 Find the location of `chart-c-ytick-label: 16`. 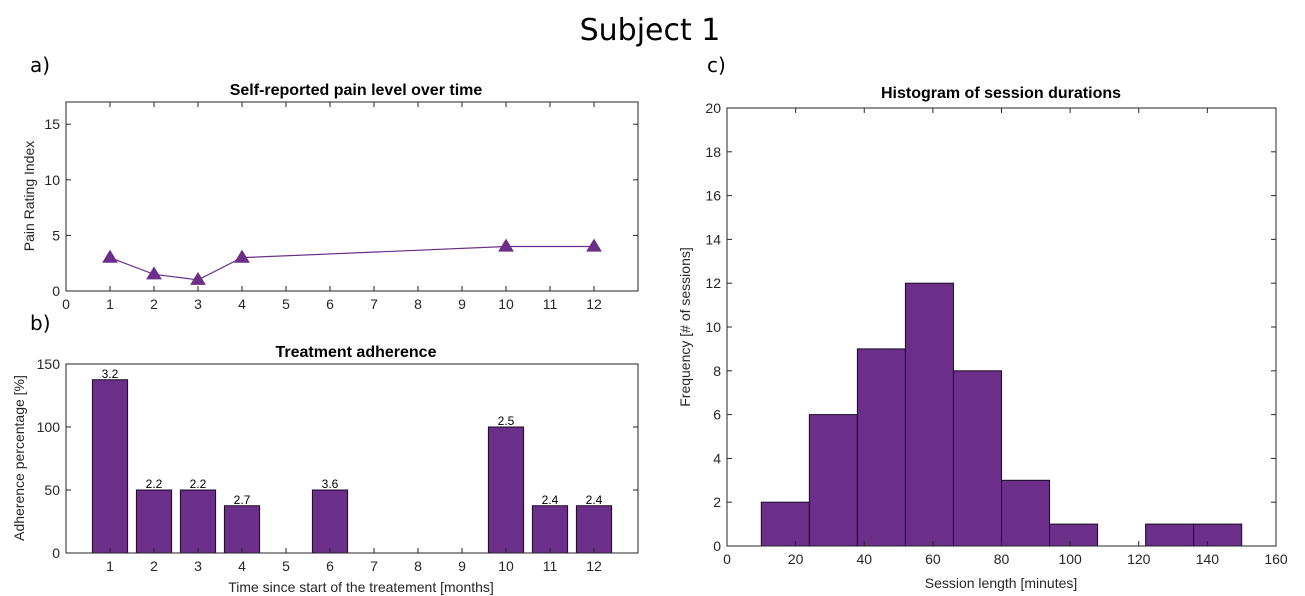

chart-c-ytick-label: 16 is located at coordinates (713, 196).